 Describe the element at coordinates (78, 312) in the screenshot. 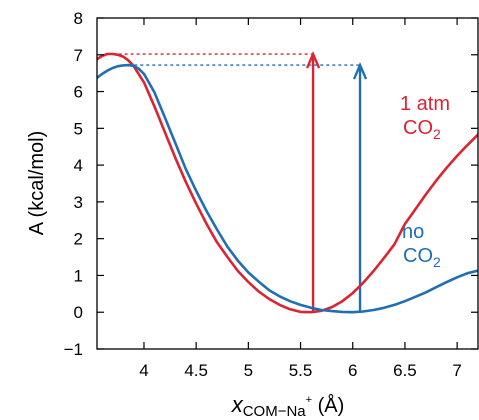

I see `y-tick-label: 0` at that location.